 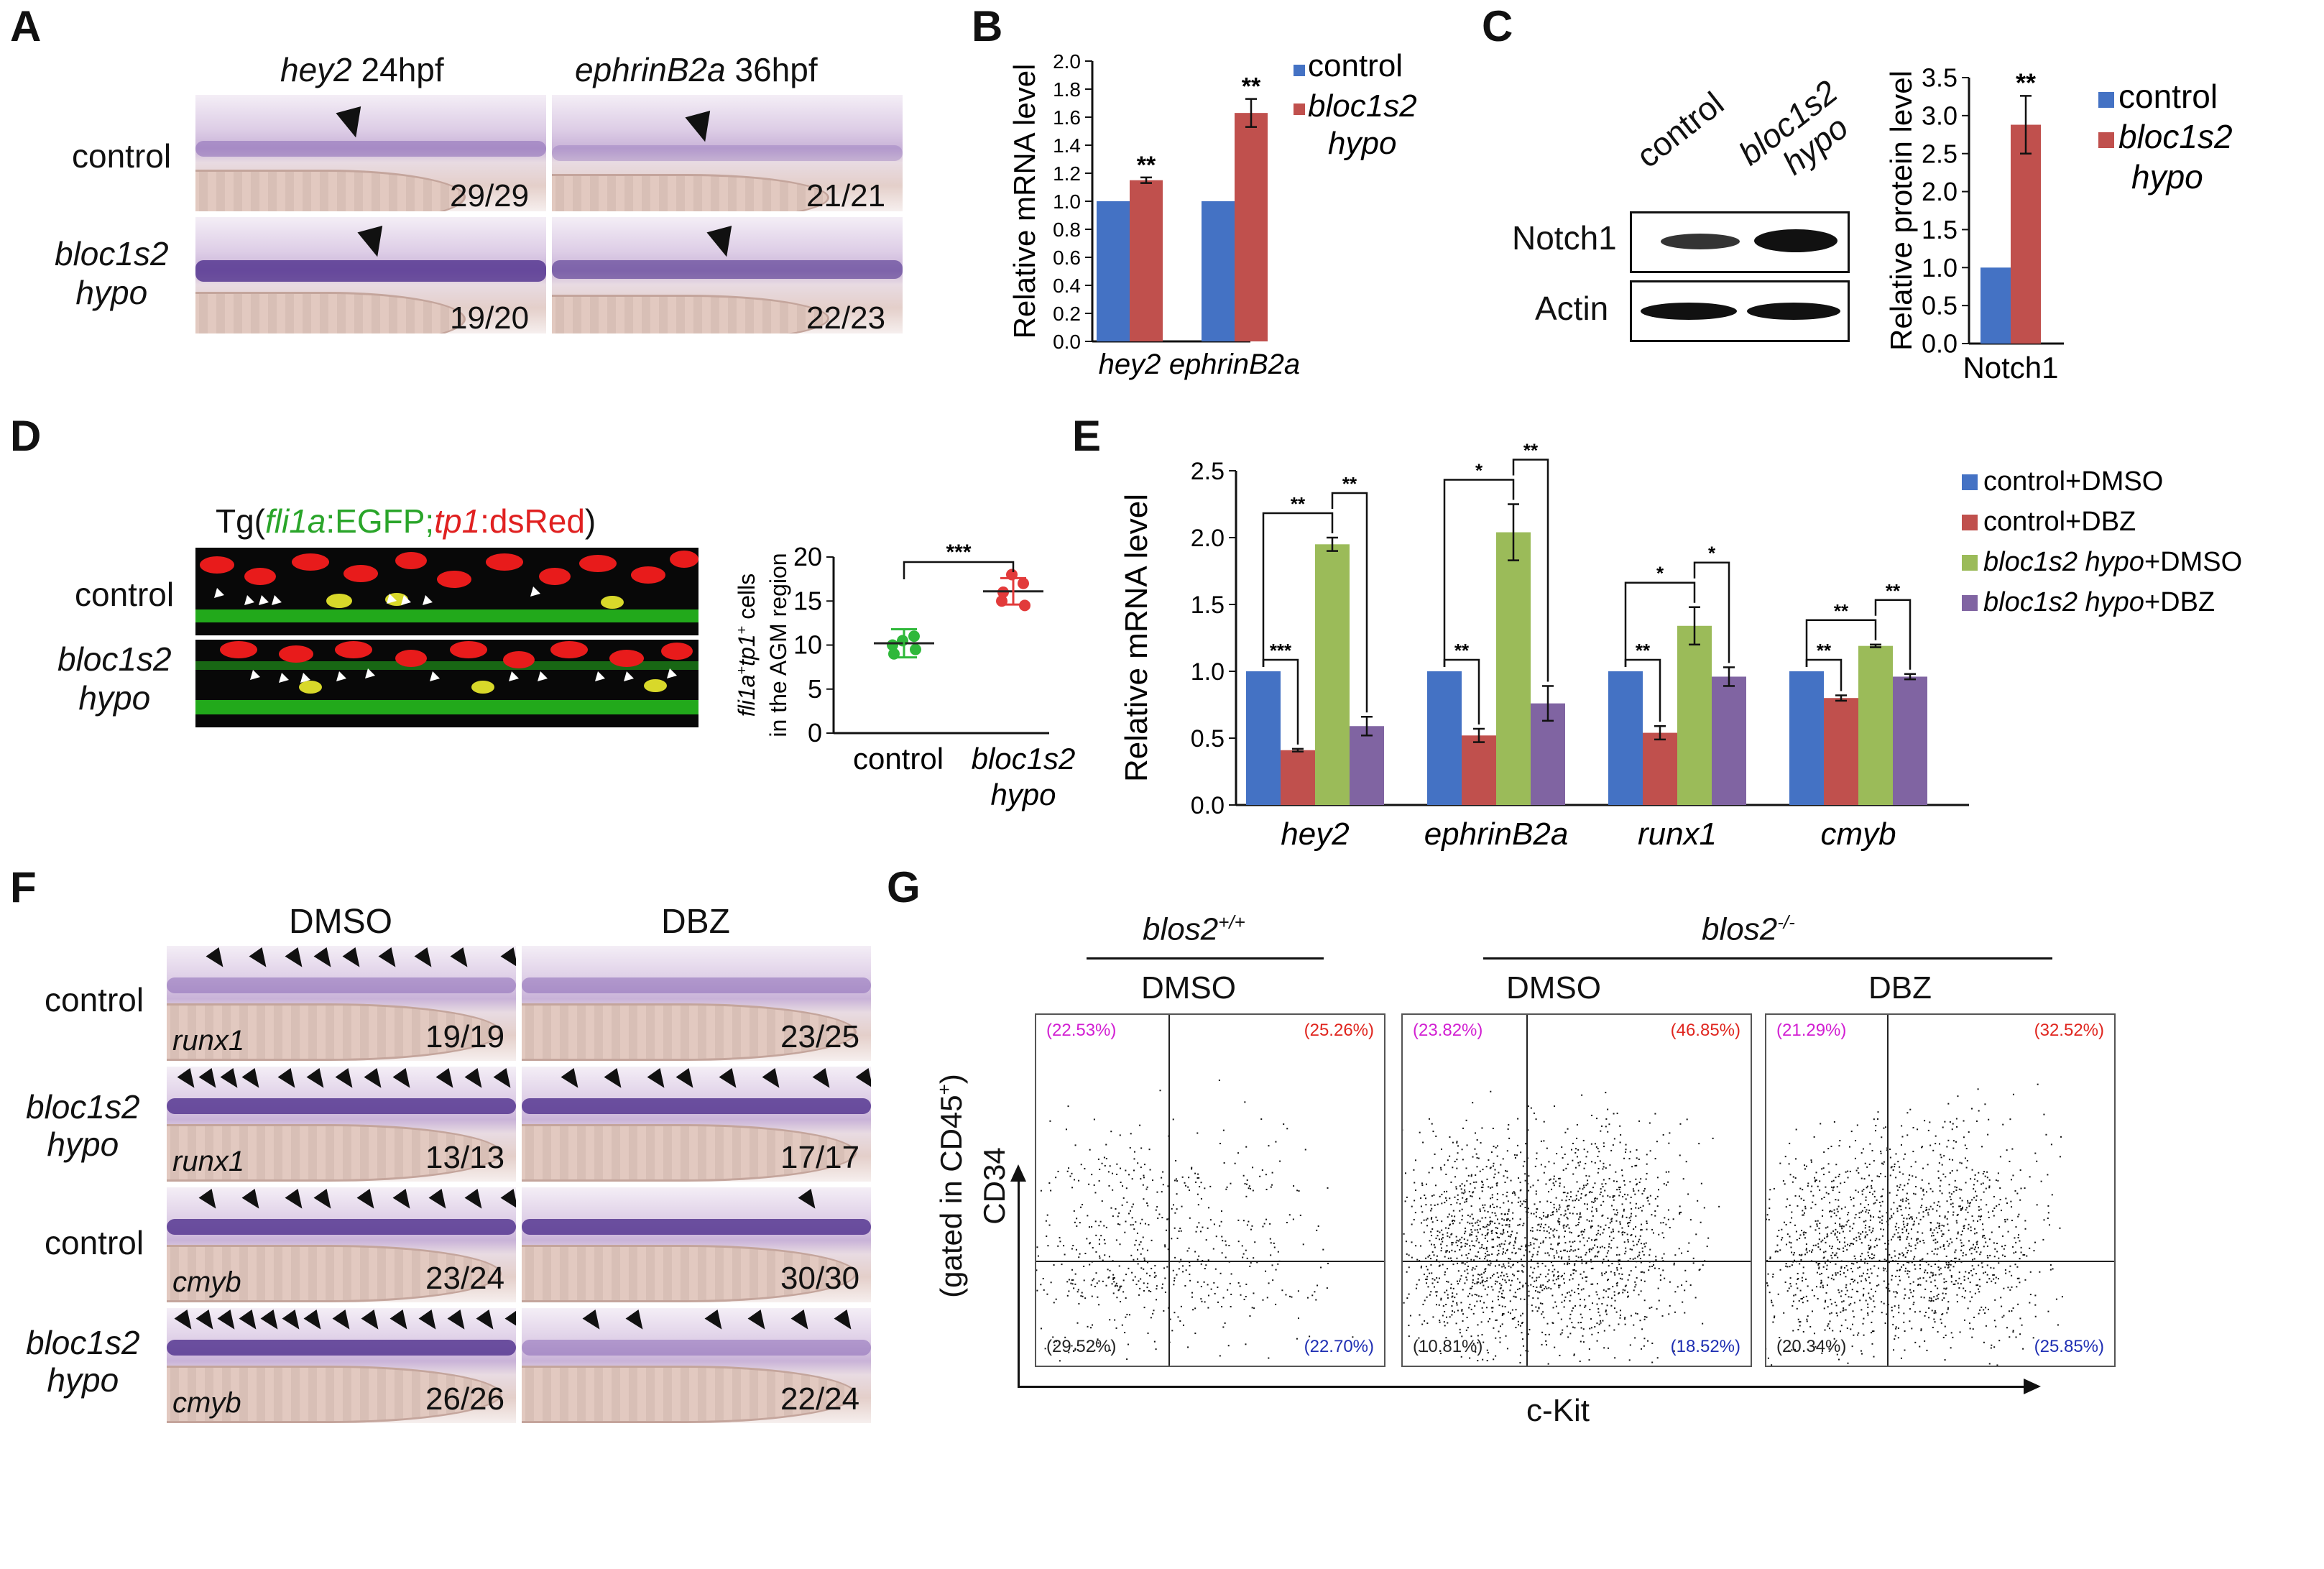 I want to click on data-point, so click(x=915, y=649).